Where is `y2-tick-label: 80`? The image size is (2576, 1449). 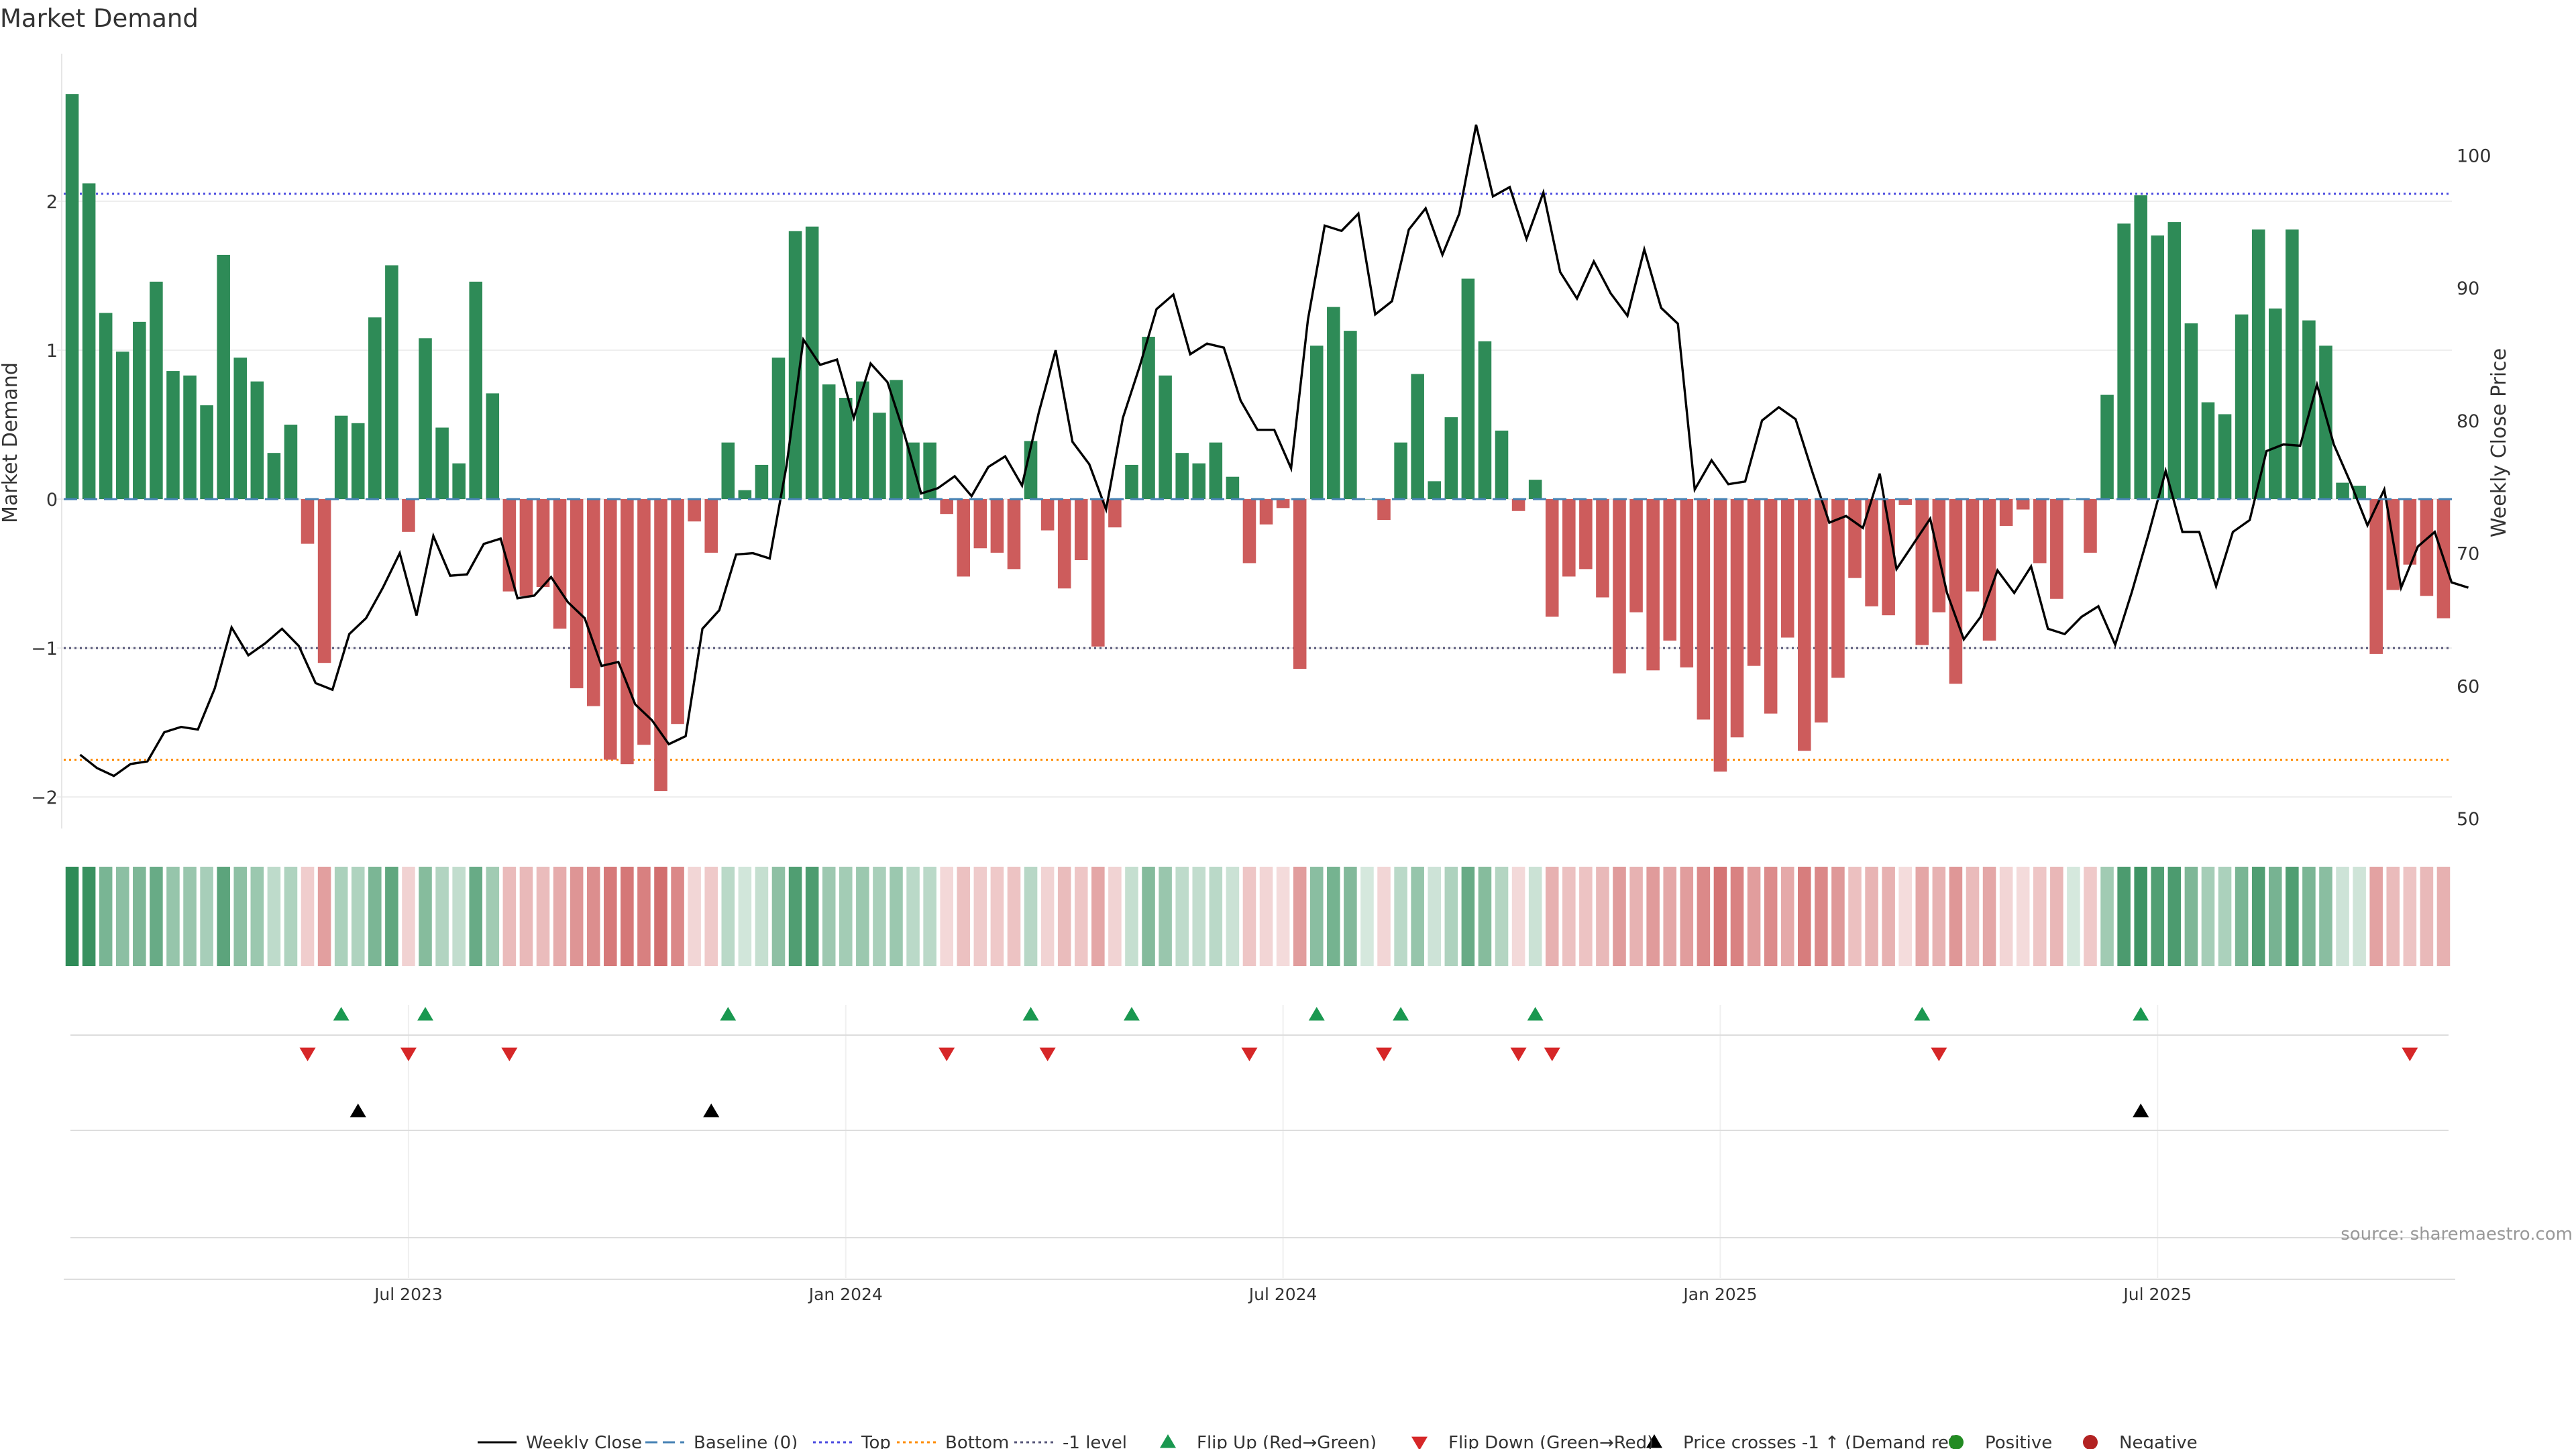 y2-tick-label: 80 is located at coordinates (2468, 421).